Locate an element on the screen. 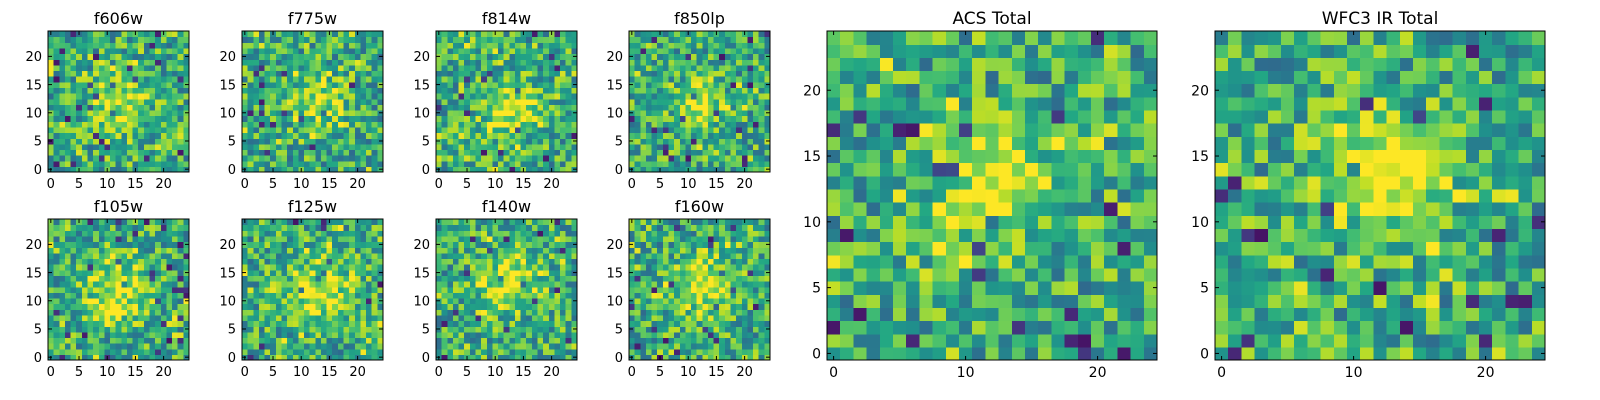 This screenshot has width=1600, height=400. y-tick-label: 10 is located at coordinates (33, 113).